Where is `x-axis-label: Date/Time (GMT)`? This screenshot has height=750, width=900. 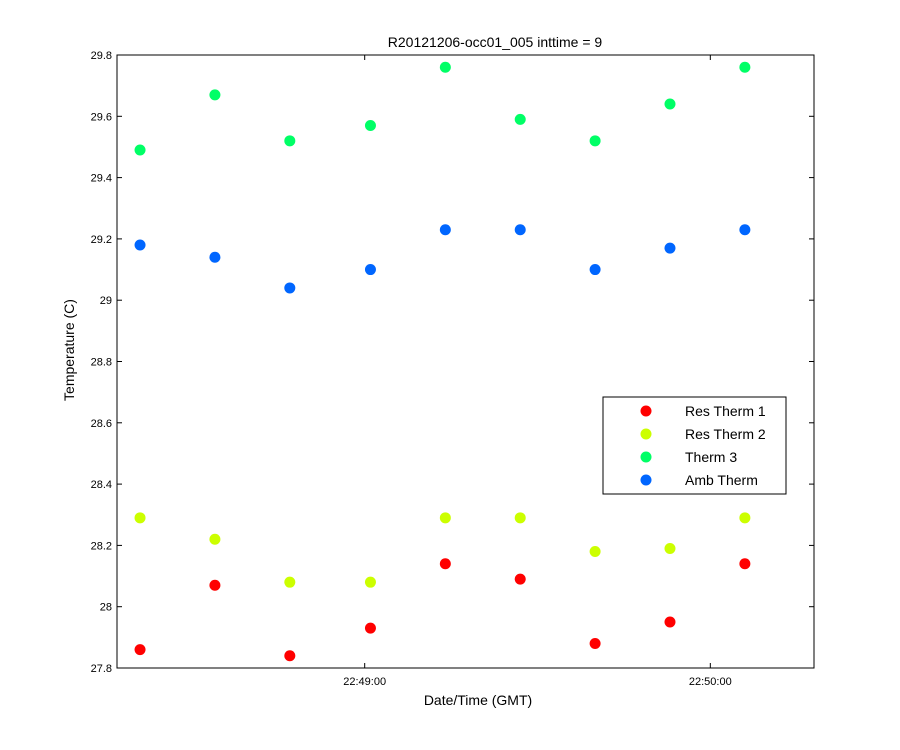 x-axis-label: Date/Time (GMT) is located at coordinates (478, 700).